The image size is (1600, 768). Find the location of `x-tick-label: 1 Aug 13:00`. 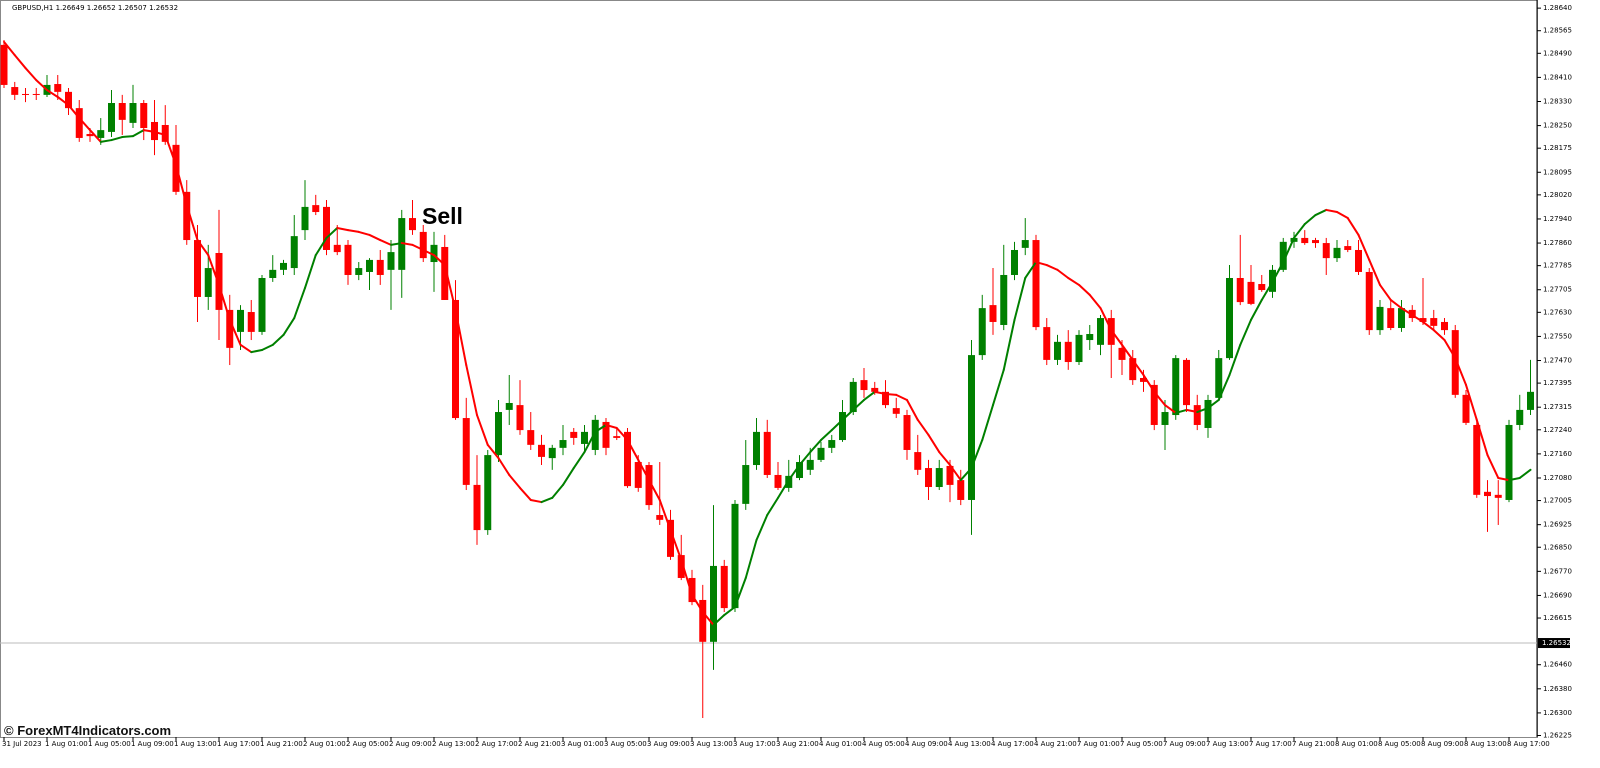

x-tick-label: 1 Aug 13:00 is located at coordinates (195, 744).